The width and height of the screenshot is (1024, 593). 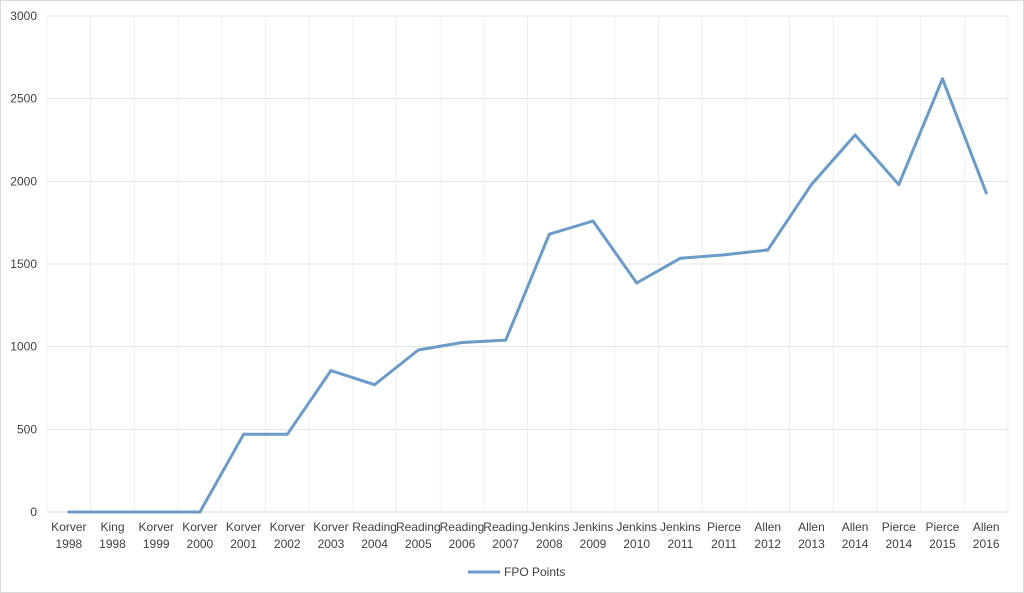 What do you see at coordinates (287, 535) in the screenshot?
I see `x-tick-label: Korver 2002` at bounding box center [287, 535].